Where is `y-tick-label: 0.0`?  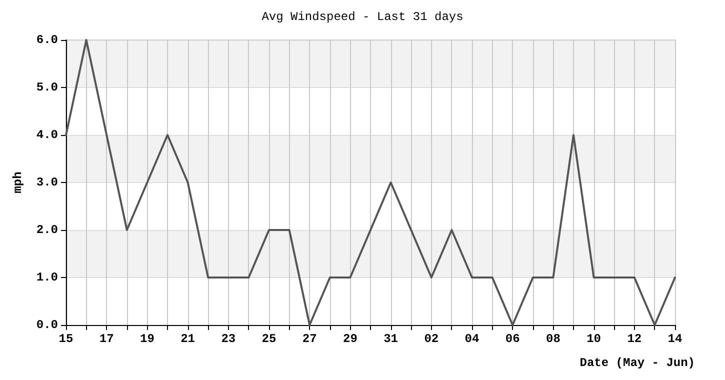 y-tick-label: 0.0 is located at coordinates (47, 325).